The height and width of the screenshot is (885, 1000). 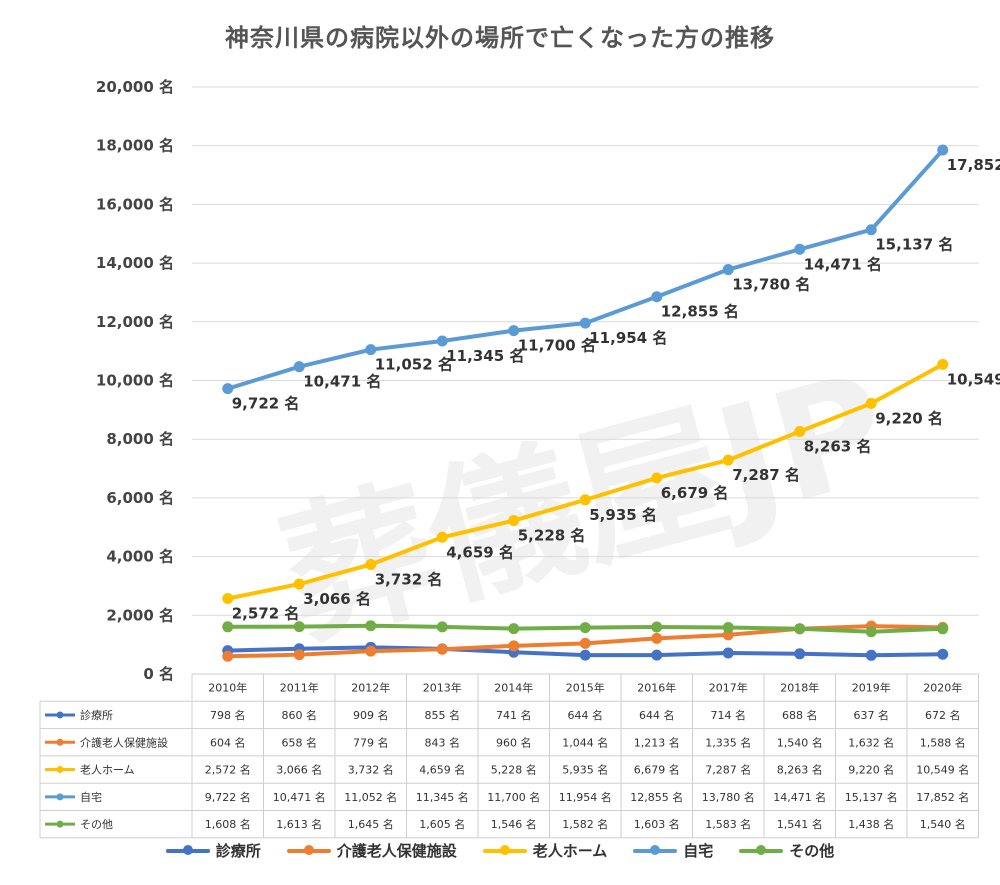 I want to click on data-label: 3,732 名, so click(x=409, y=579).